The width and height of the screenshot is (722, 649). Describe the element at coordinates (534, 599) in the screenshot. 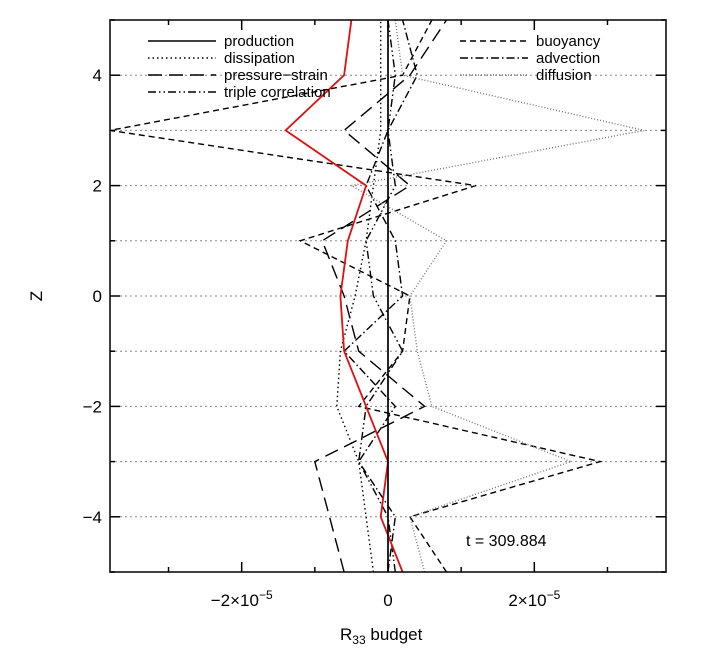

I see `x-tick-label: 2×10⁻⁵` at that location.